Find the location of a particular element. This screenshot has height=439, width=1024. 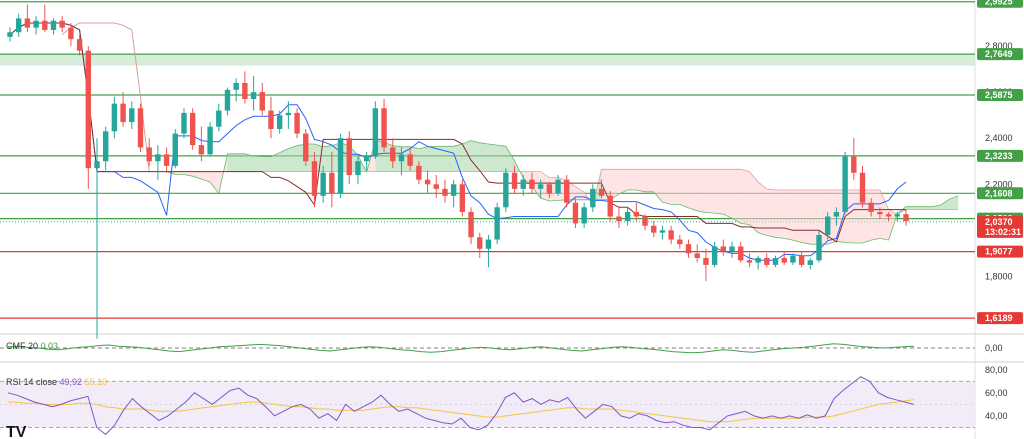

level-label-0: 2,9925 is located at coordinates (1000, 4).